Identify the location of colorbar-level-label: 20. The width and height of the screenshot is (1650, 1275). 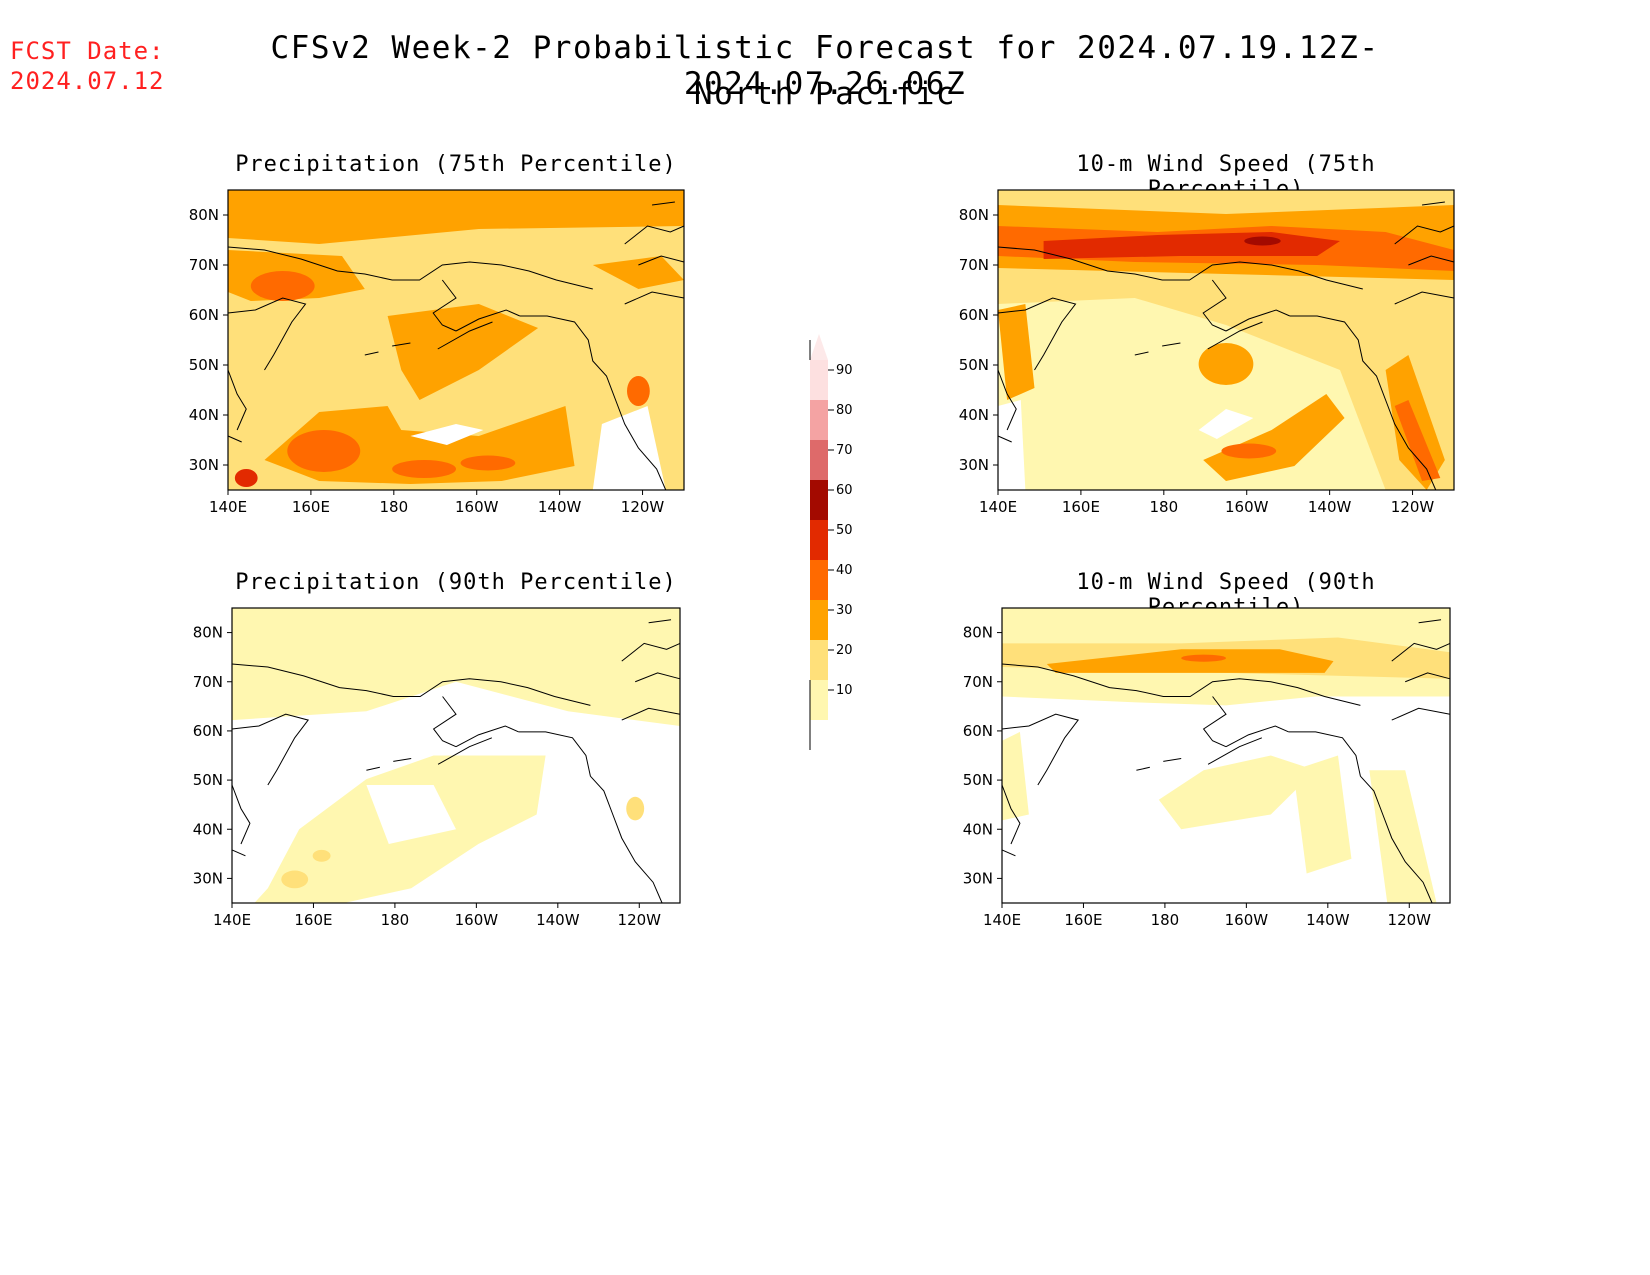
(844, 650).